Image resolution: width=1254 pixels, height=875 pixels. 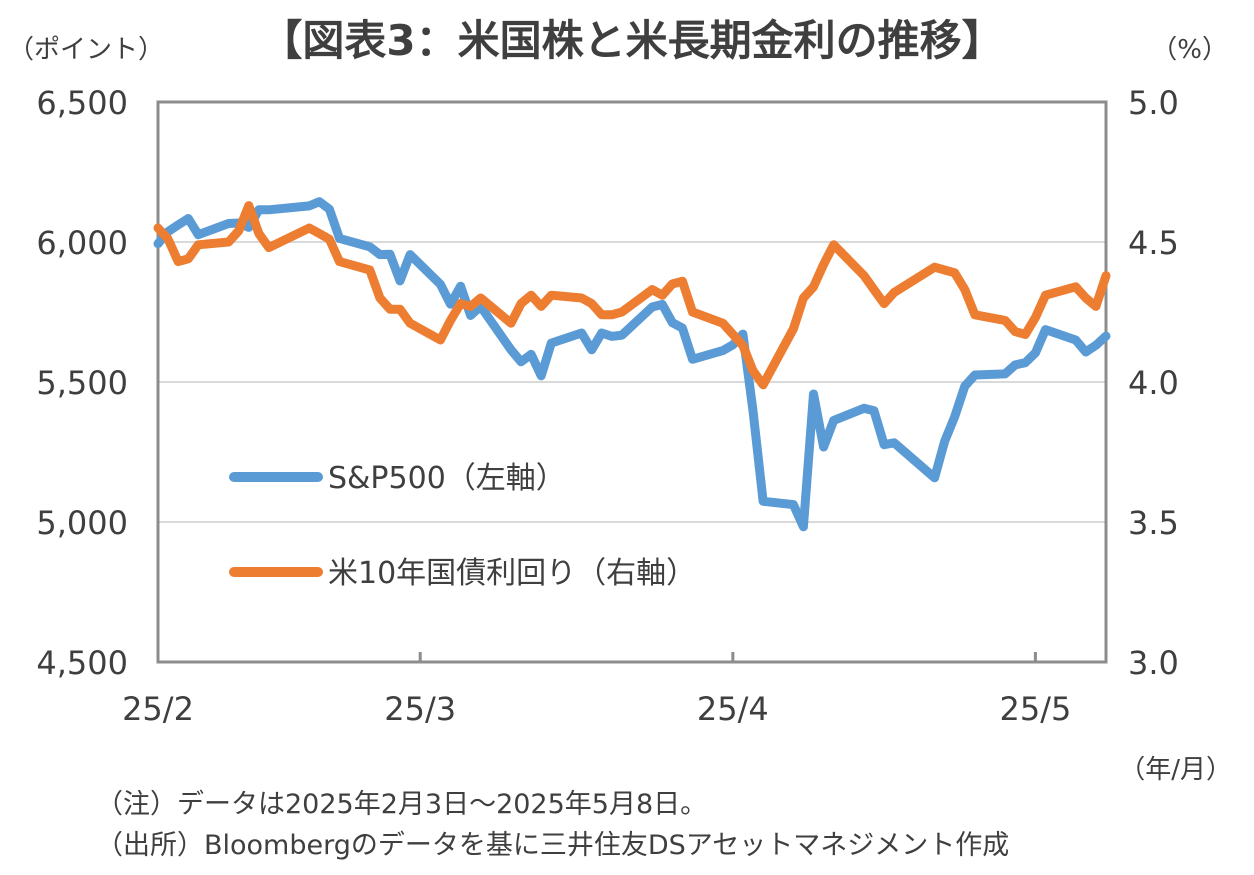 I want to click on y-right-tick-label: 4.5, so click(x=1153, y=243).